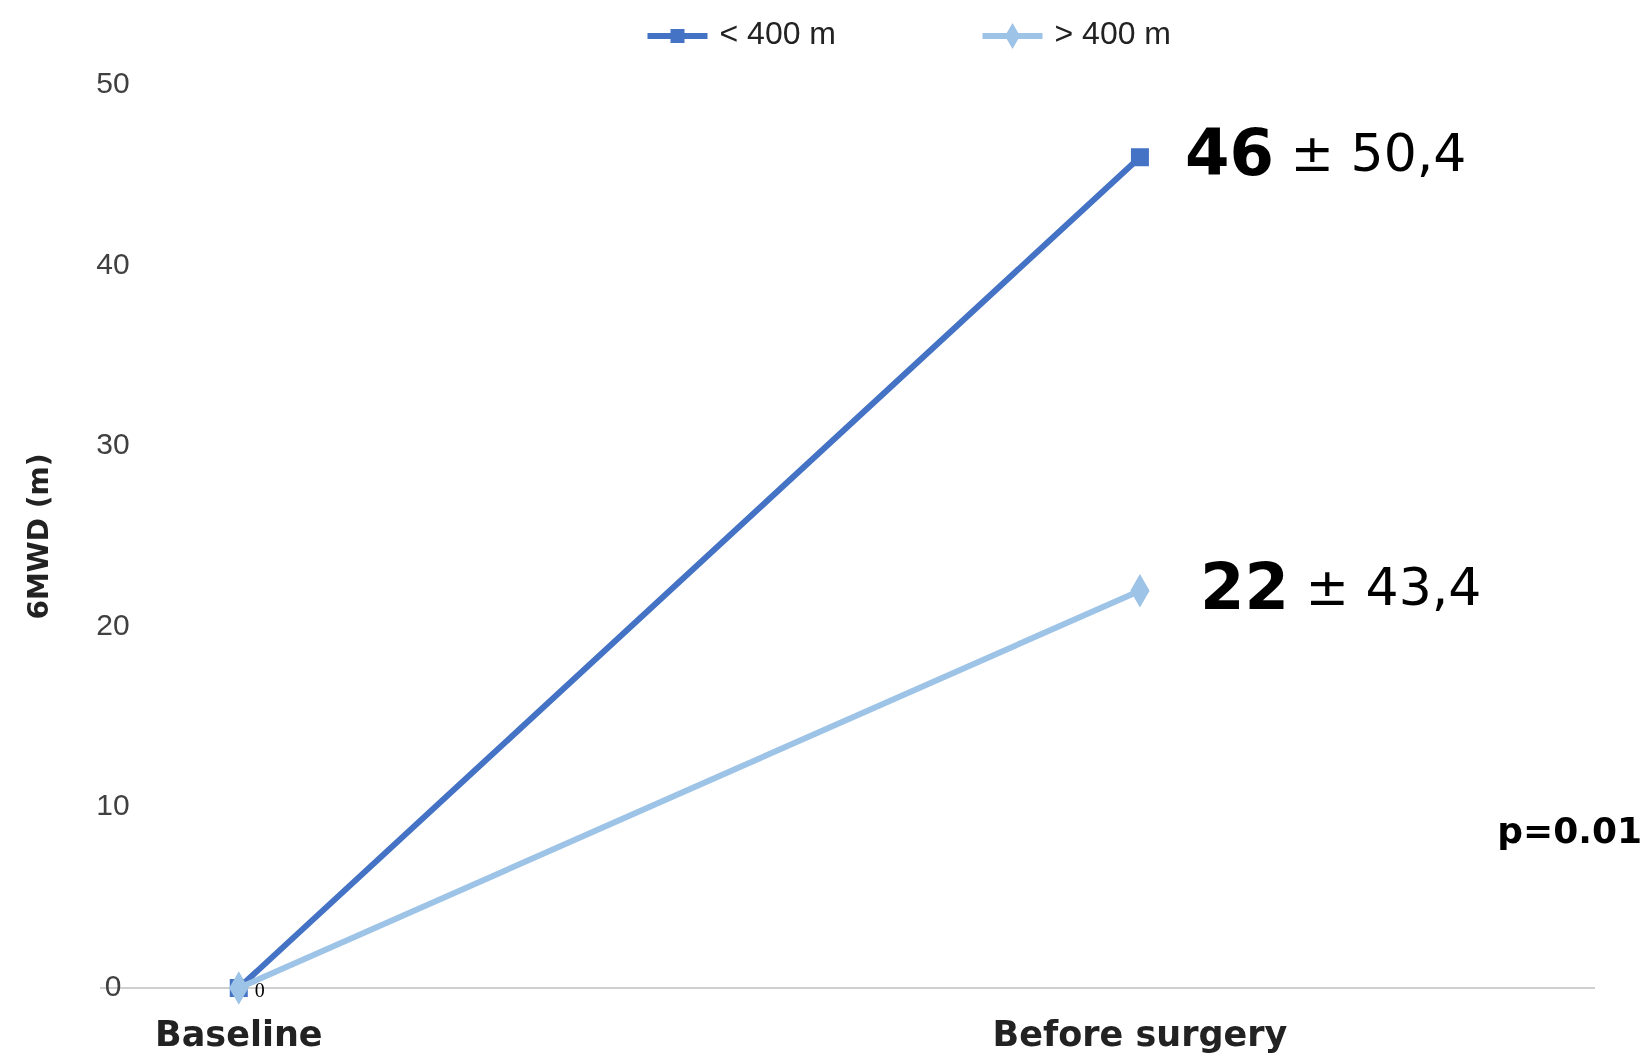  Describe the element at coordinates (778, 33) in the screenshot. I see `legend-label: < 400 m` at that location.